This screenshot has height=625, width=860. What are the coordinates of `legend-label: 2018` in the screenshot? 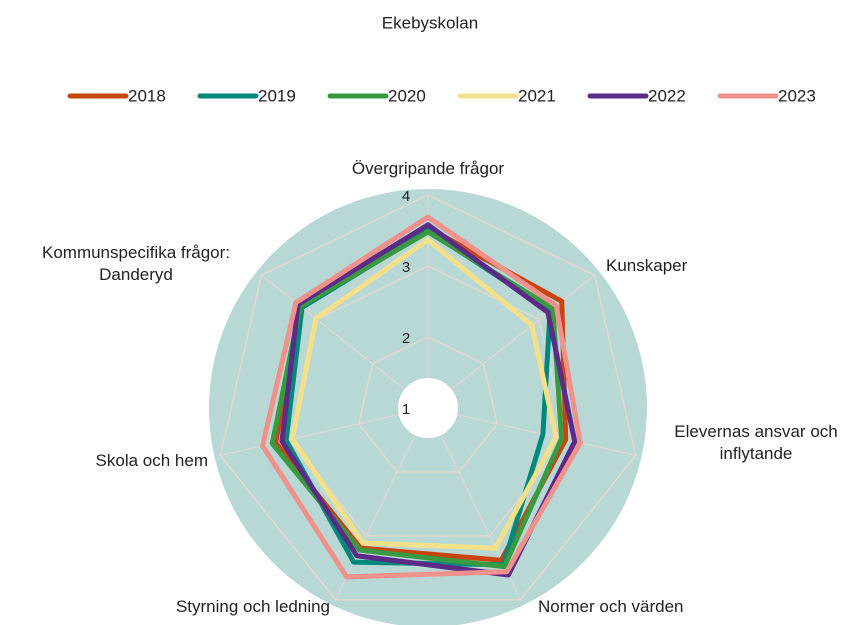 It's located at (147, 95).